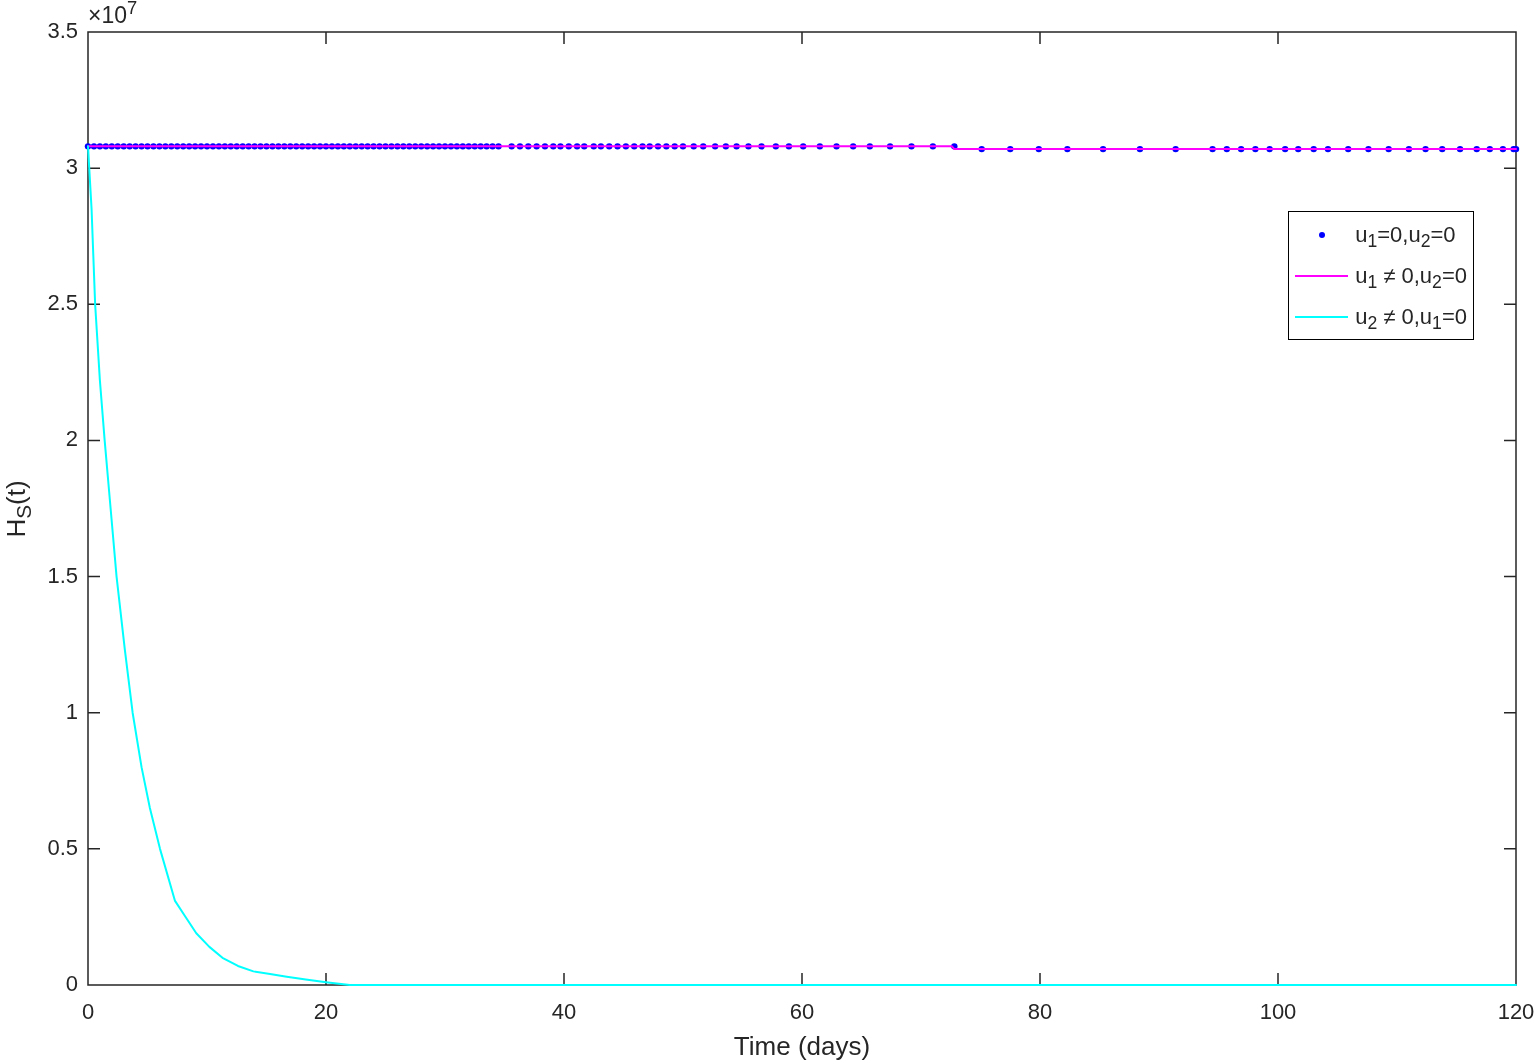 Image resolution: width=1535 pixels, height=1064 pixels. What do you see at coordinates (564, 1012) in the screenshot?
I see `x-tick-label: 40` at bounding box center [564, 1012].